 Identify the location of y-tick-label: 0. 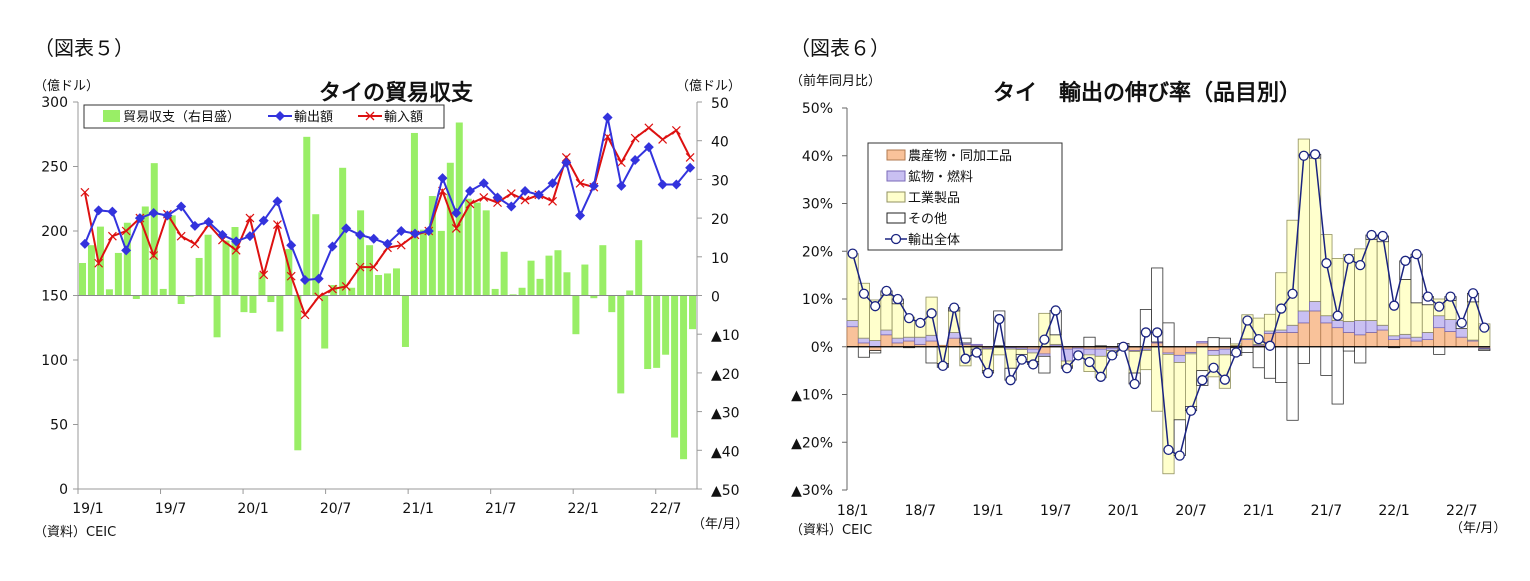
(63, 490).